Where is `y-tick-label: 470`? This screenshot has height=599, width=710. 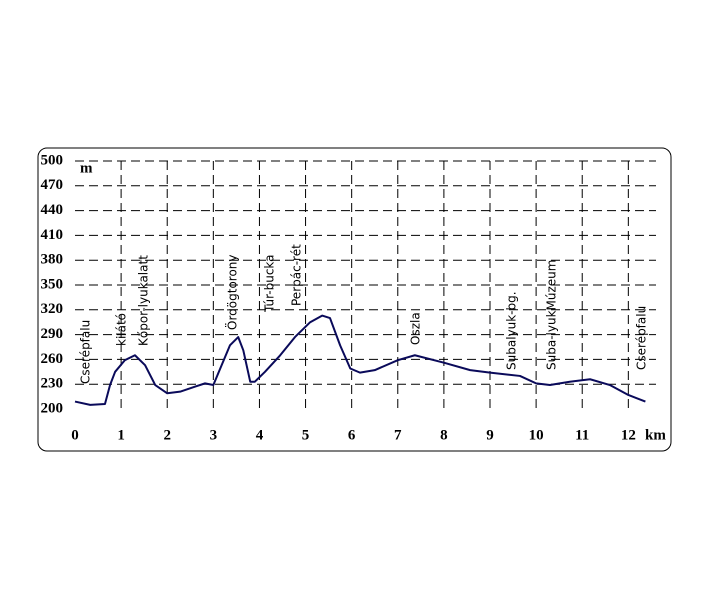 y-tick-label: 470 is located at coordinates (52, 185).